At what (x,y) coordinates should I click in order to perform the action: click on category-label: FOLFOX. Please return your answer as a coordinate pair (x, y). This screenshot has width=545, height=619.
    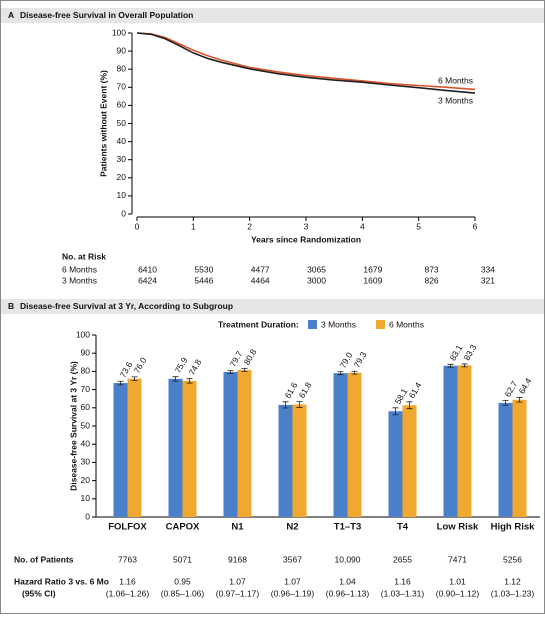
    Looking at the image, I should click on (127, 527).